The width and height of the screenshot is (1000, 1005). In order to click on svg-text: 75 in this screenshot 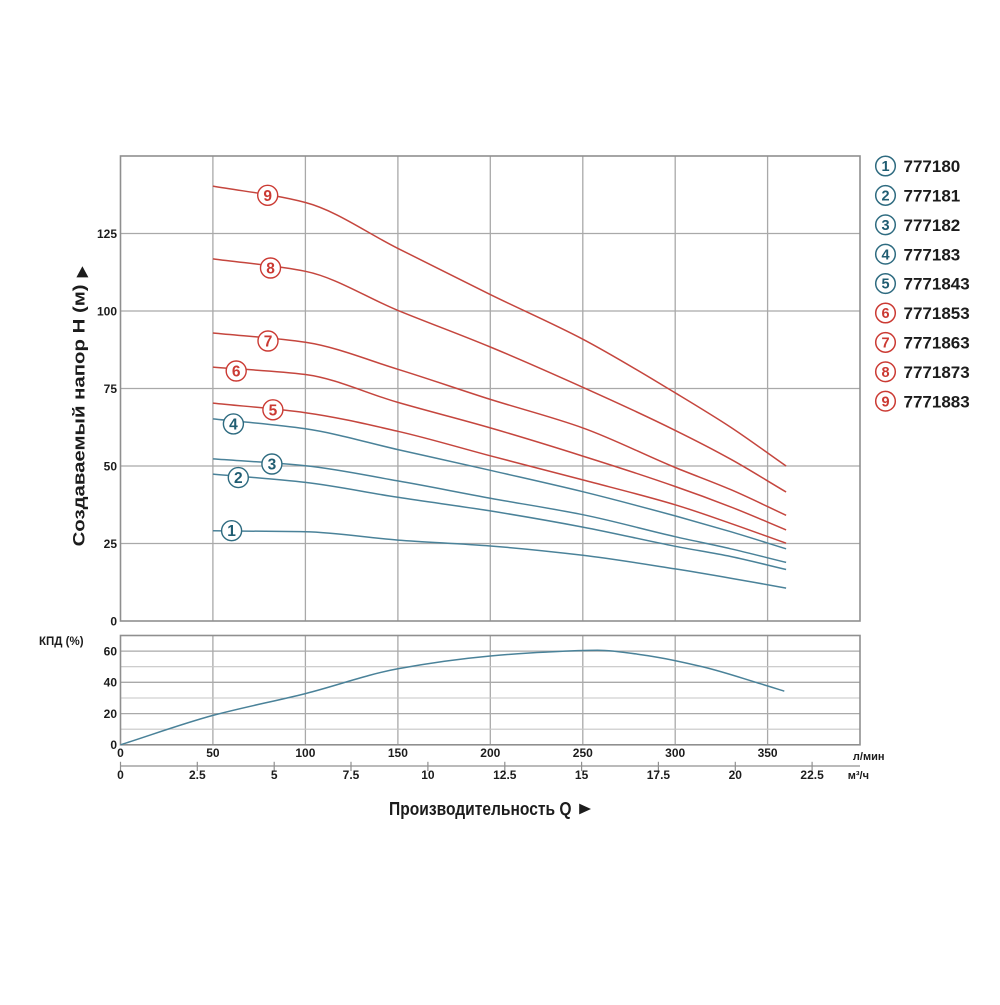, I will do `click(111, 389)`.